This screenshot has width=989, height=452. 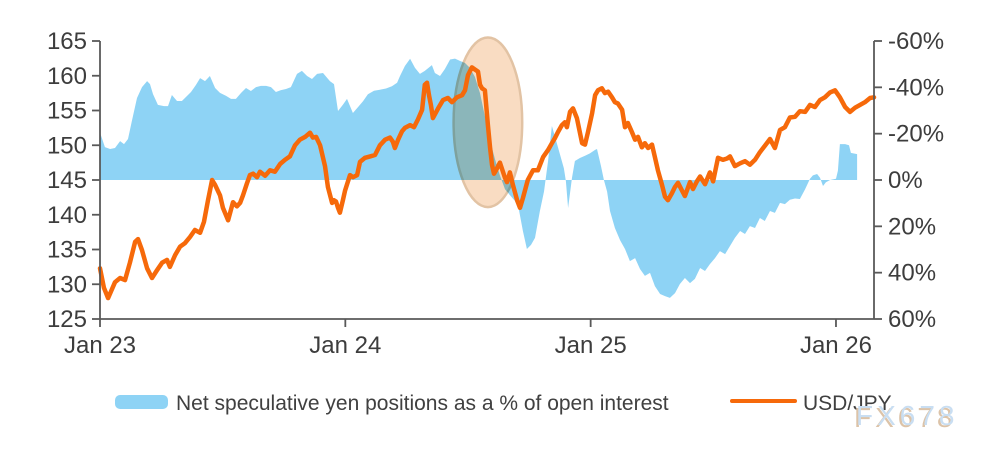 I want to click on legend-area-swatch, so click(x=141, y=402).